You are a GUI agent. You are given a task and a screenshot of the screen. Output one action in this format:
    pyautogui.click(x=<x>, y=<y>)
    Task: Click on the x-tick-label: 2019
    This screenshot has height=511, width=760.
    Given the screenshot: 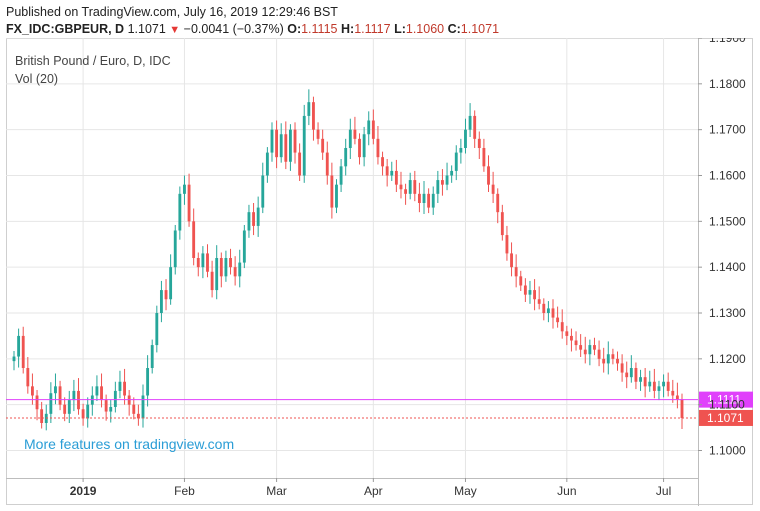 What is the action you would take?
    pyautogui.click(x=83, y=491)
    